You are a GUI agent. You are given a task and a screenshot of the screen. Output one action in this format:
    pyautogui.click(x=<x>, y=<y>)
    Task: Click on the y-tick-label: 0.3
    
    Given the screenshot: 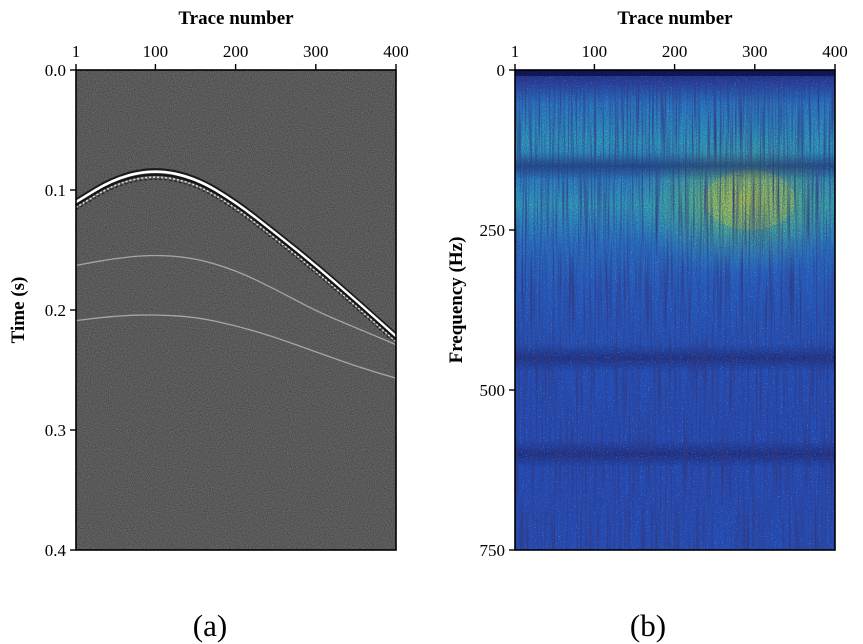 What is the action you would take?
    pyautogui.click(x=55, y=430)
    